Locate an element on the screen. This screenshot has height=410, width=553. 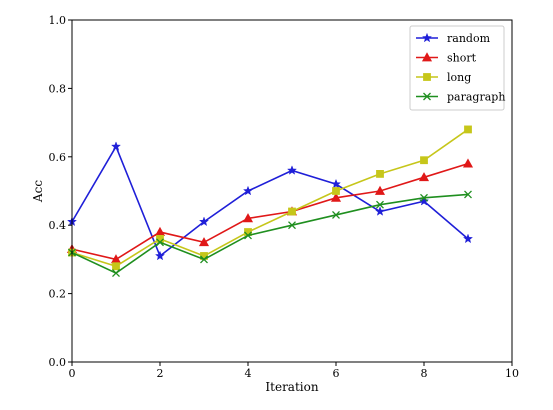
legend-item-random: random is located at coordinates (453, 38).